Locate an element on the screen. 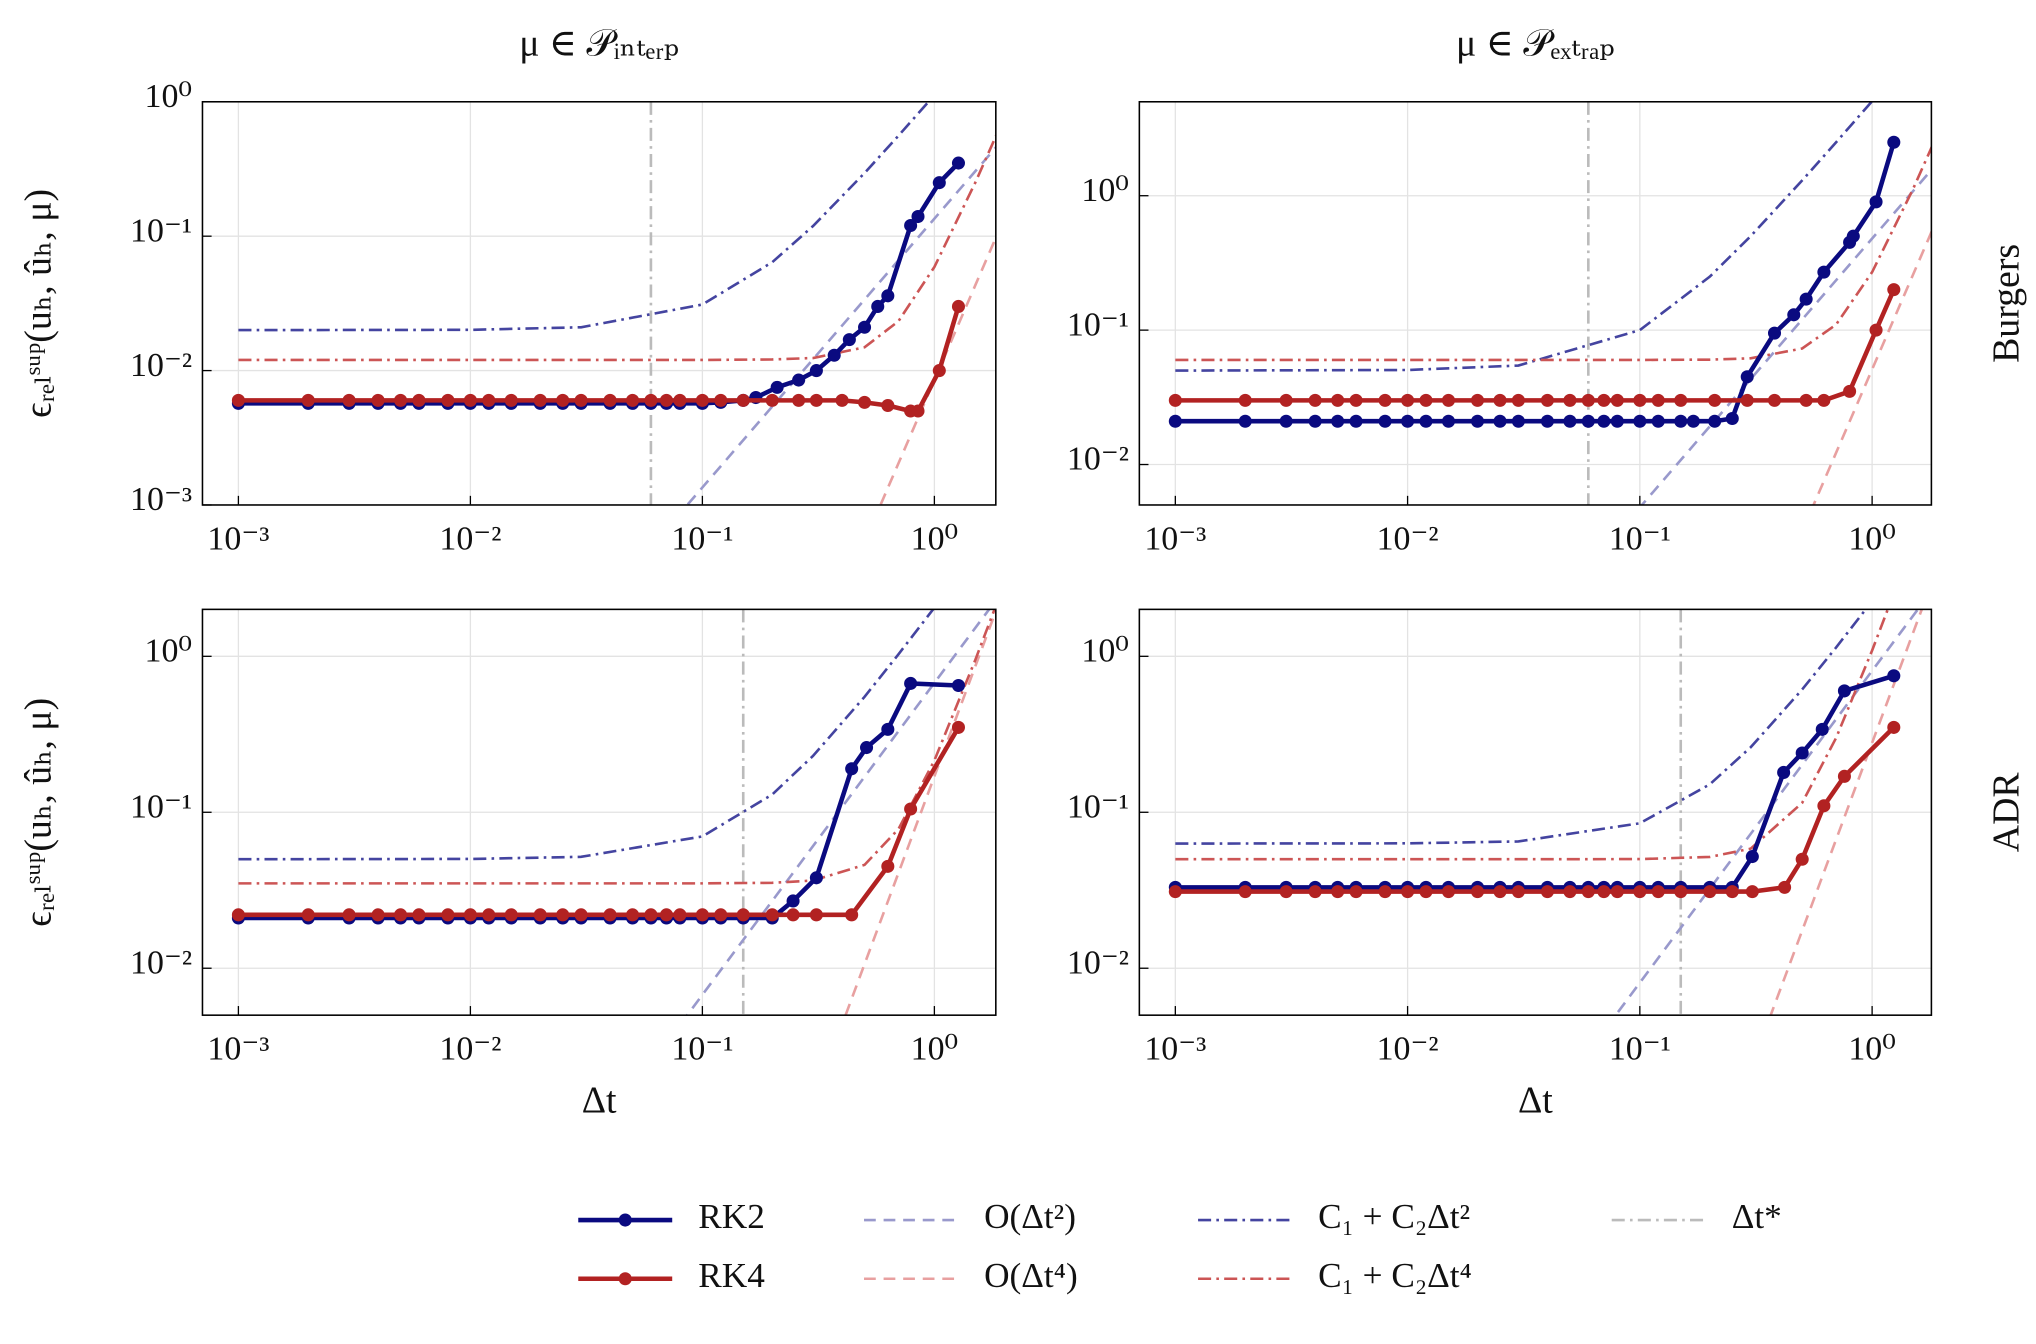 The height and width of the screenshot is (1344, 2036). legend-marker is located at coordinates (625, 1279).